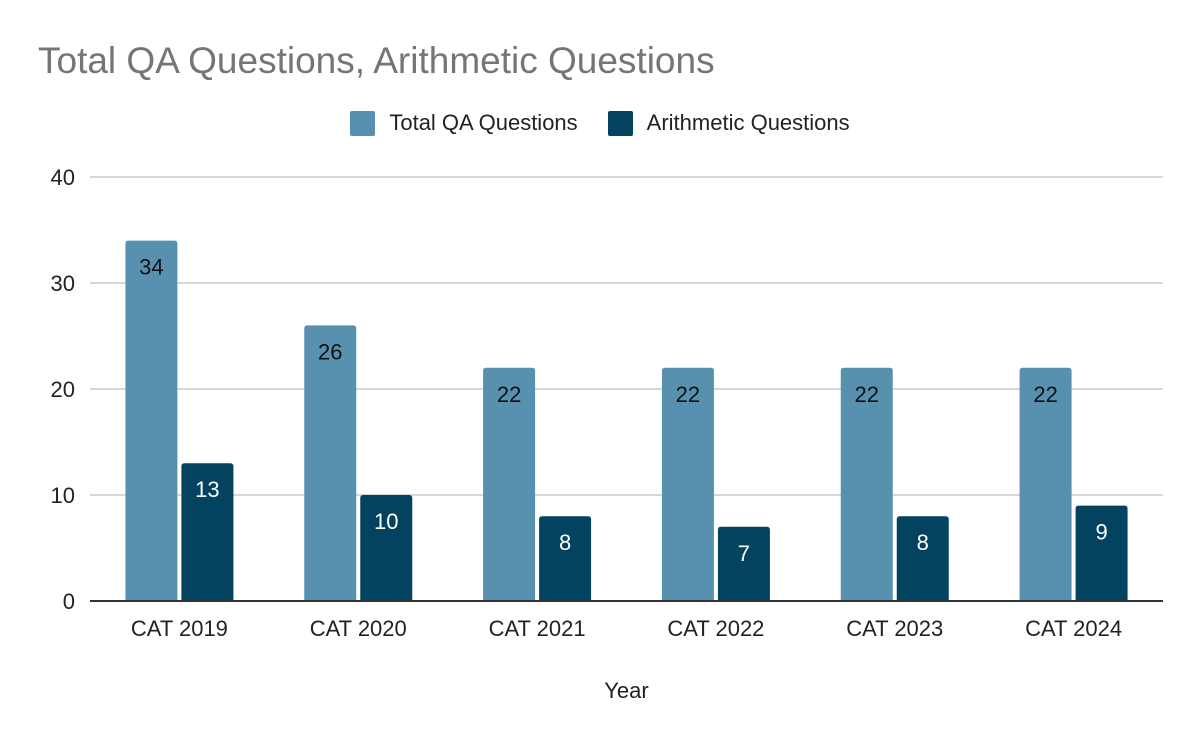  What do you see at coordinates (483, 122) in the screenshot?
I see `legend-label-total-qa: Total QA Questions` at bounding box center [483, 122].